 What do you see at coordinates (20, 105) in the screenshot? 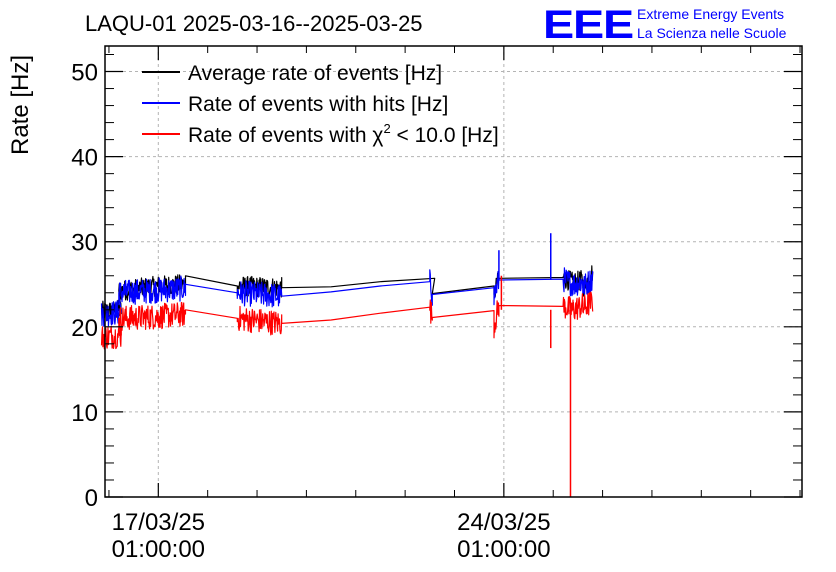
I see `y-axis-label: Rate [Hz]` at bounding box center [20, 105].